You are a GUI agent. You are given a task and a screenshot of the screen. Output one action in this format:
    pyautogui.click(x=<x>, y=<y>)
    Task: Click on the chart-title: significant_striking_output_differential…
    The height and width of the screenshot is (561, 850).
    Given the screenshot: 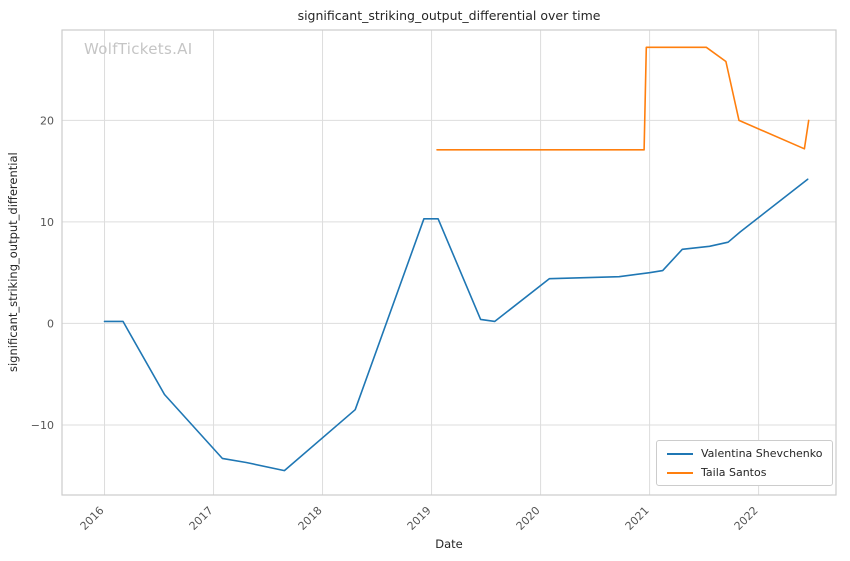 What is the action you would take?
    pyautogui.click(x=449, y=15)
    